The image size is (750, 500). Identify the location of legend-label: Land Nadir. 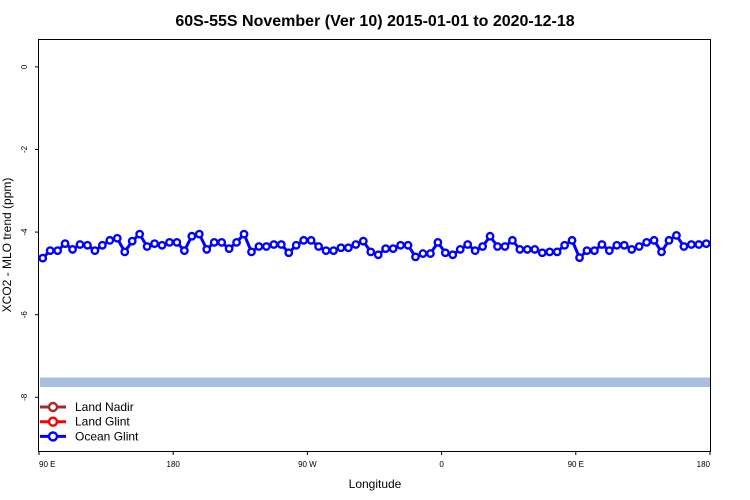
(104, 407).